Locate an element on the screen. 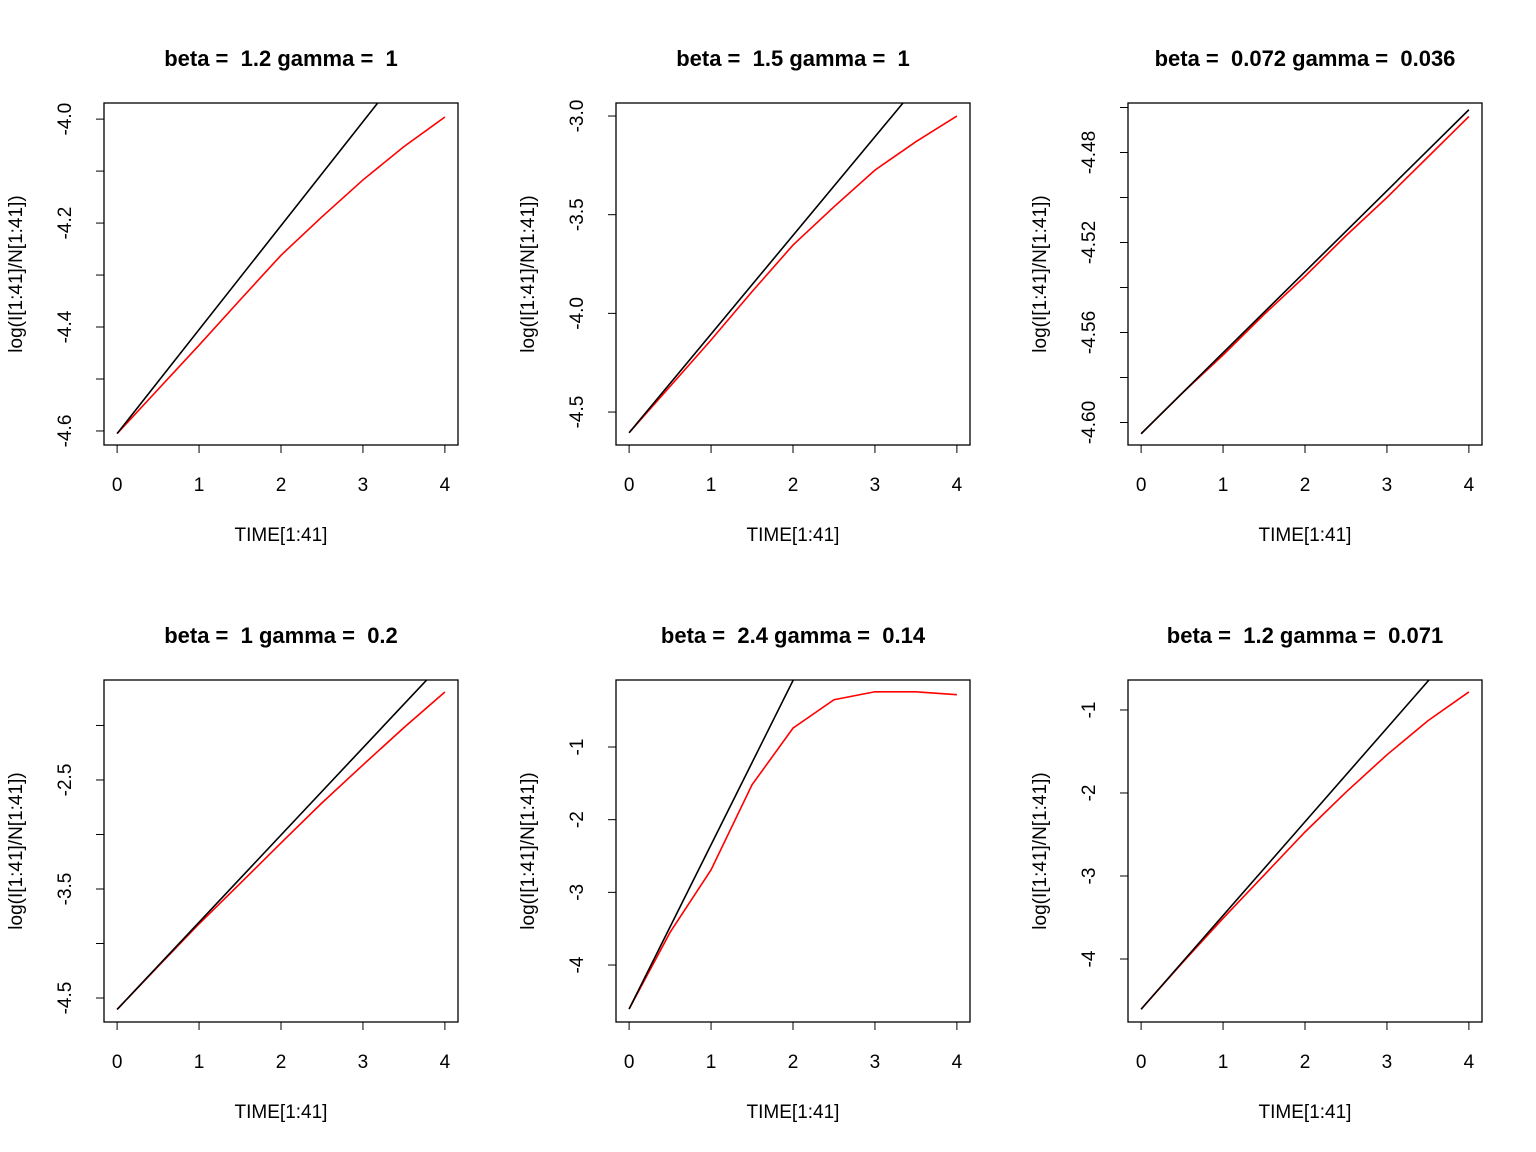  chart-title: beta = 1.2 gamma = 1 is located at coordinates (281, 58).